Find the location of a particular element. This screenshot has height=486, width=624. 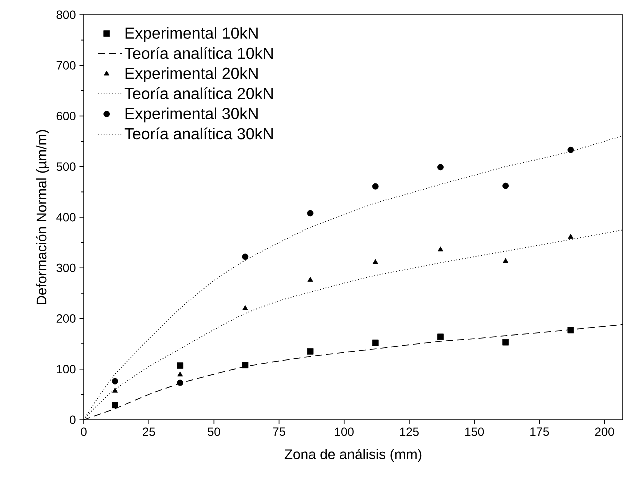

y-tick-label: 0 is located at coordinates (73, 420).